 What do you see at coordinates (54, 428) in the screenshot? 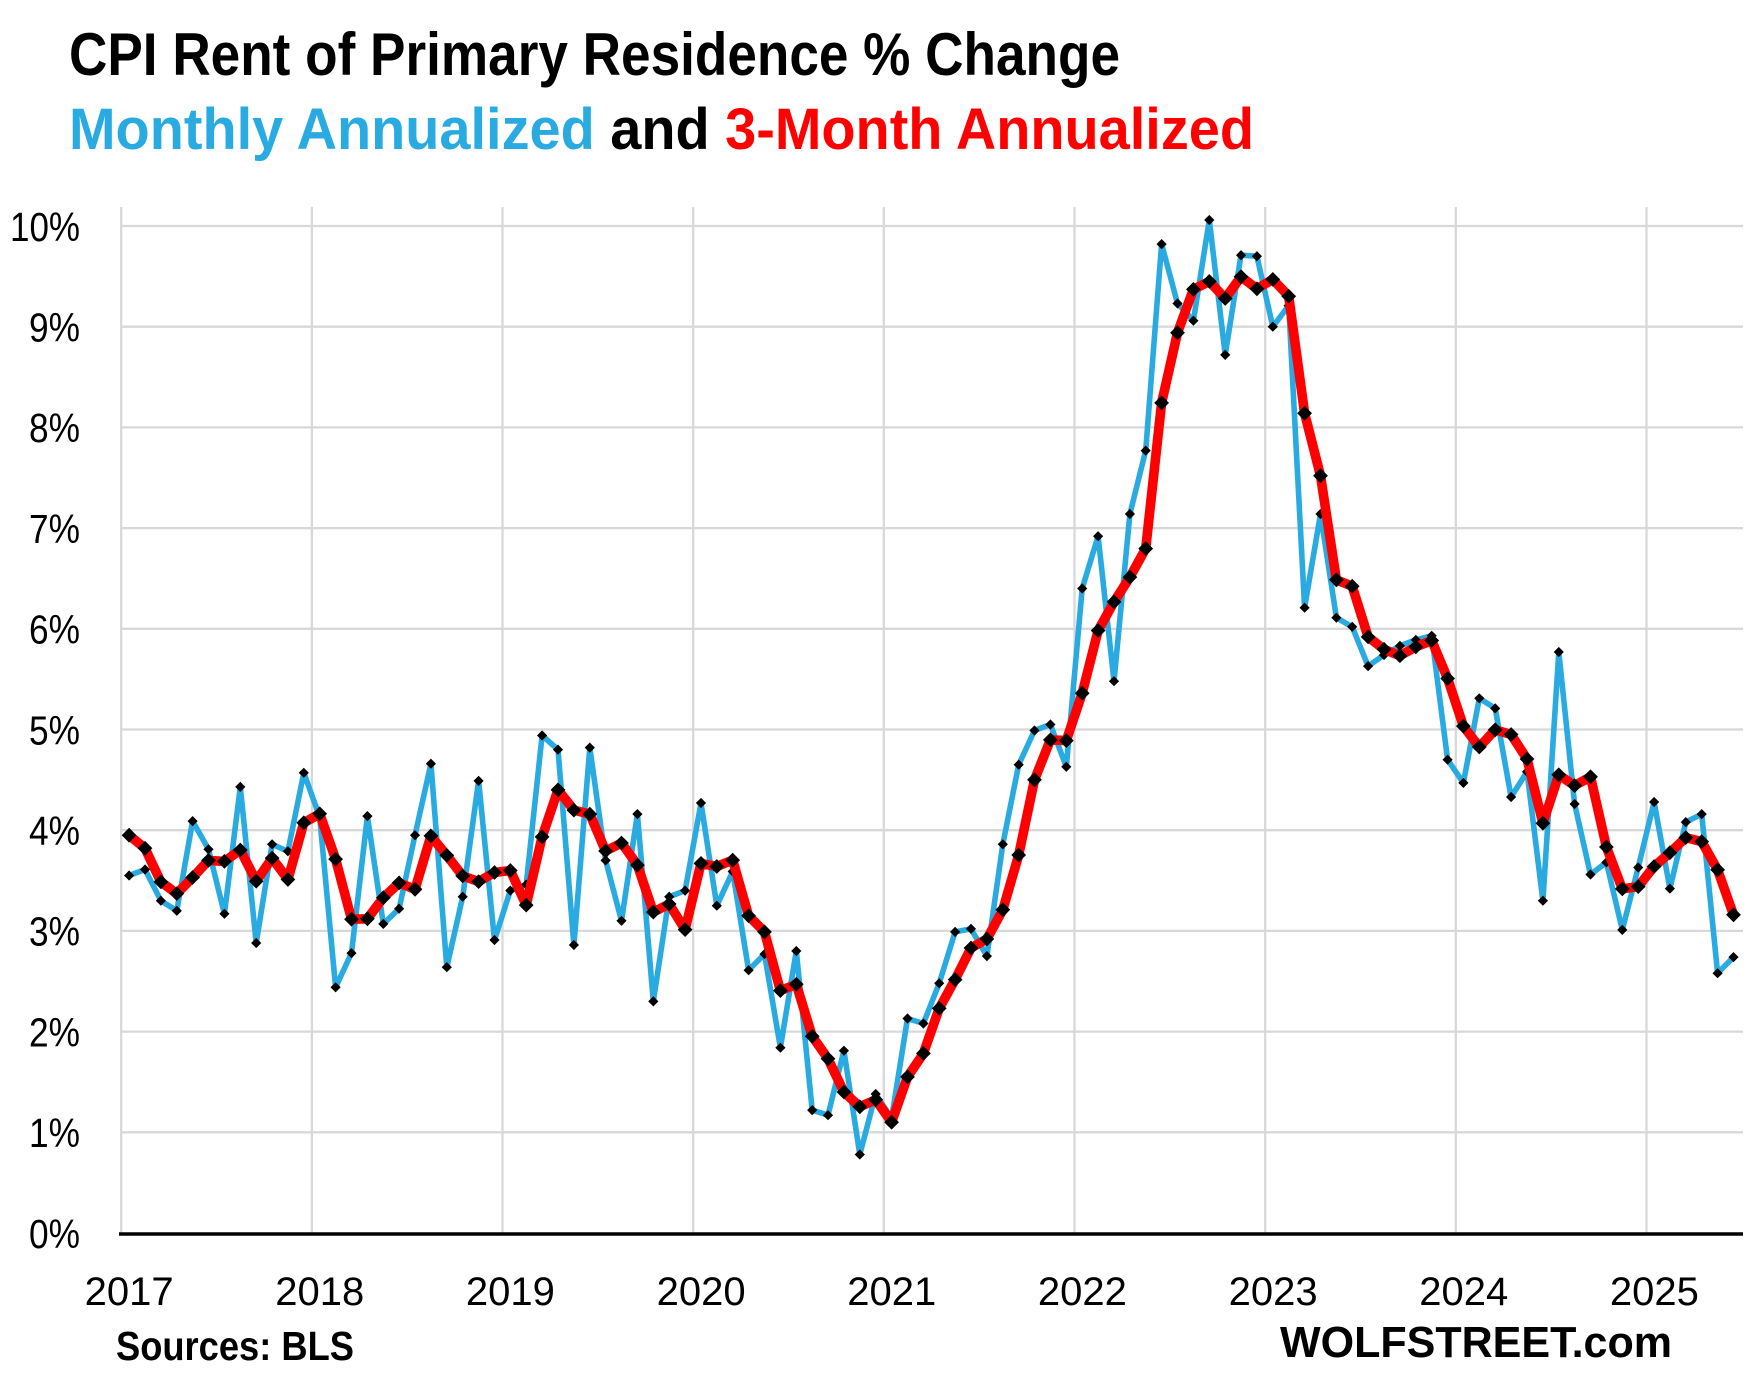
I see `svg-text: 8%` at bounding box center [54, 428].